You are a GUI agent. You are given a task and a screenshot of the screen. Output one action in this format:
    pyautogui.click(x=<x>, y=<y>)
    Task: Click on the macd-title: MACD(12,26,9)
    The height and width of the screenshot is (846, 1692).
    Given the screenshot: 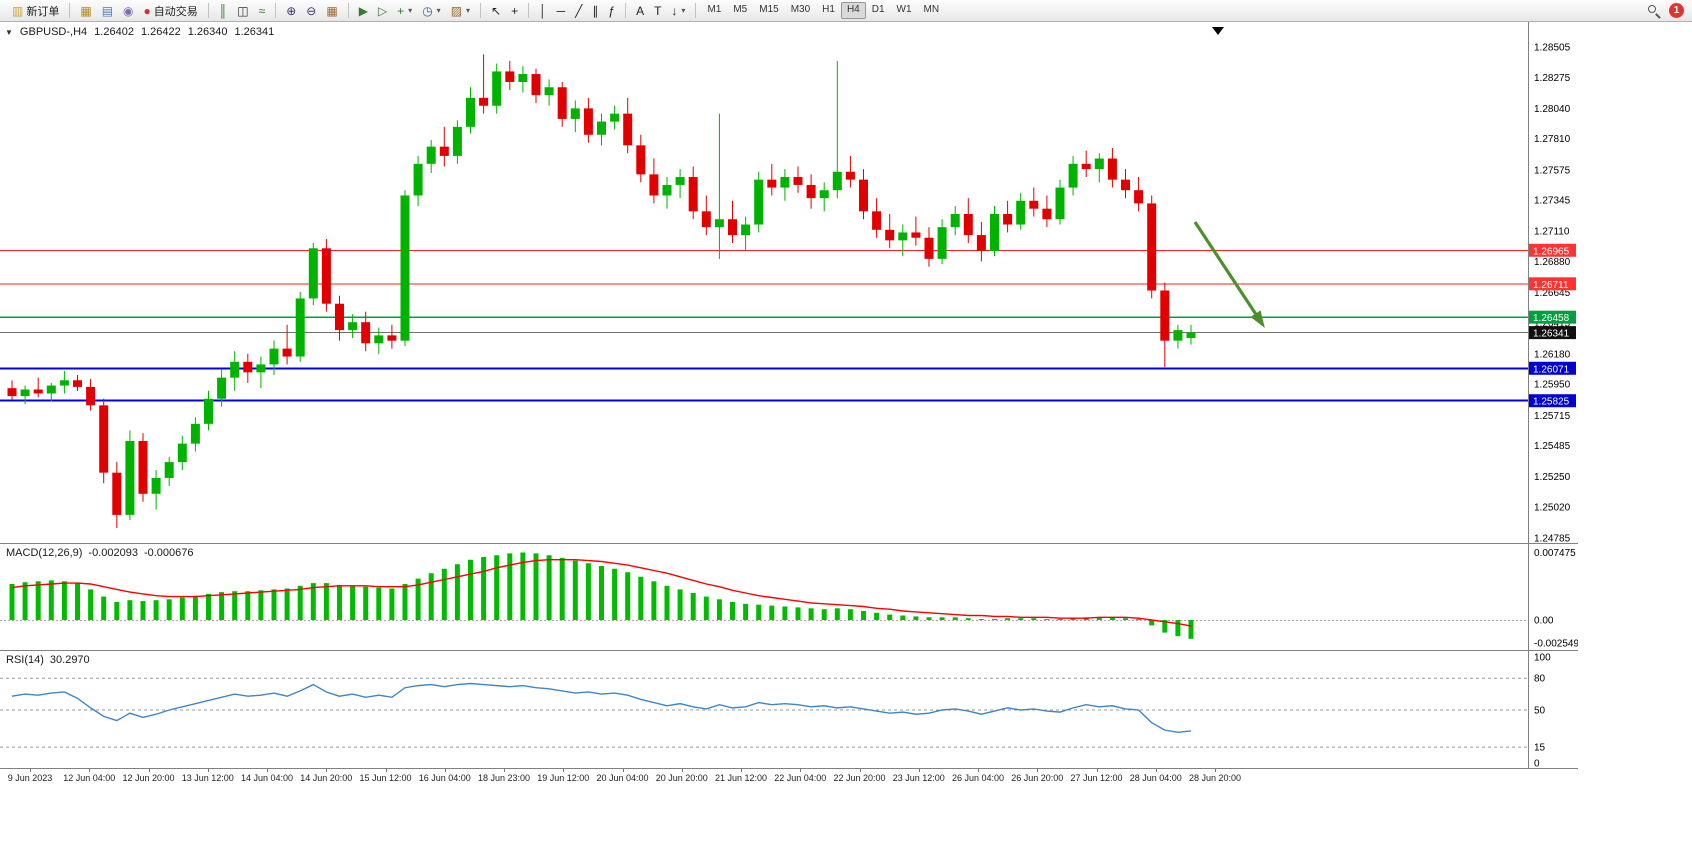 What is the action you would take?
    pyautogui.click(x=44, y=553)
    